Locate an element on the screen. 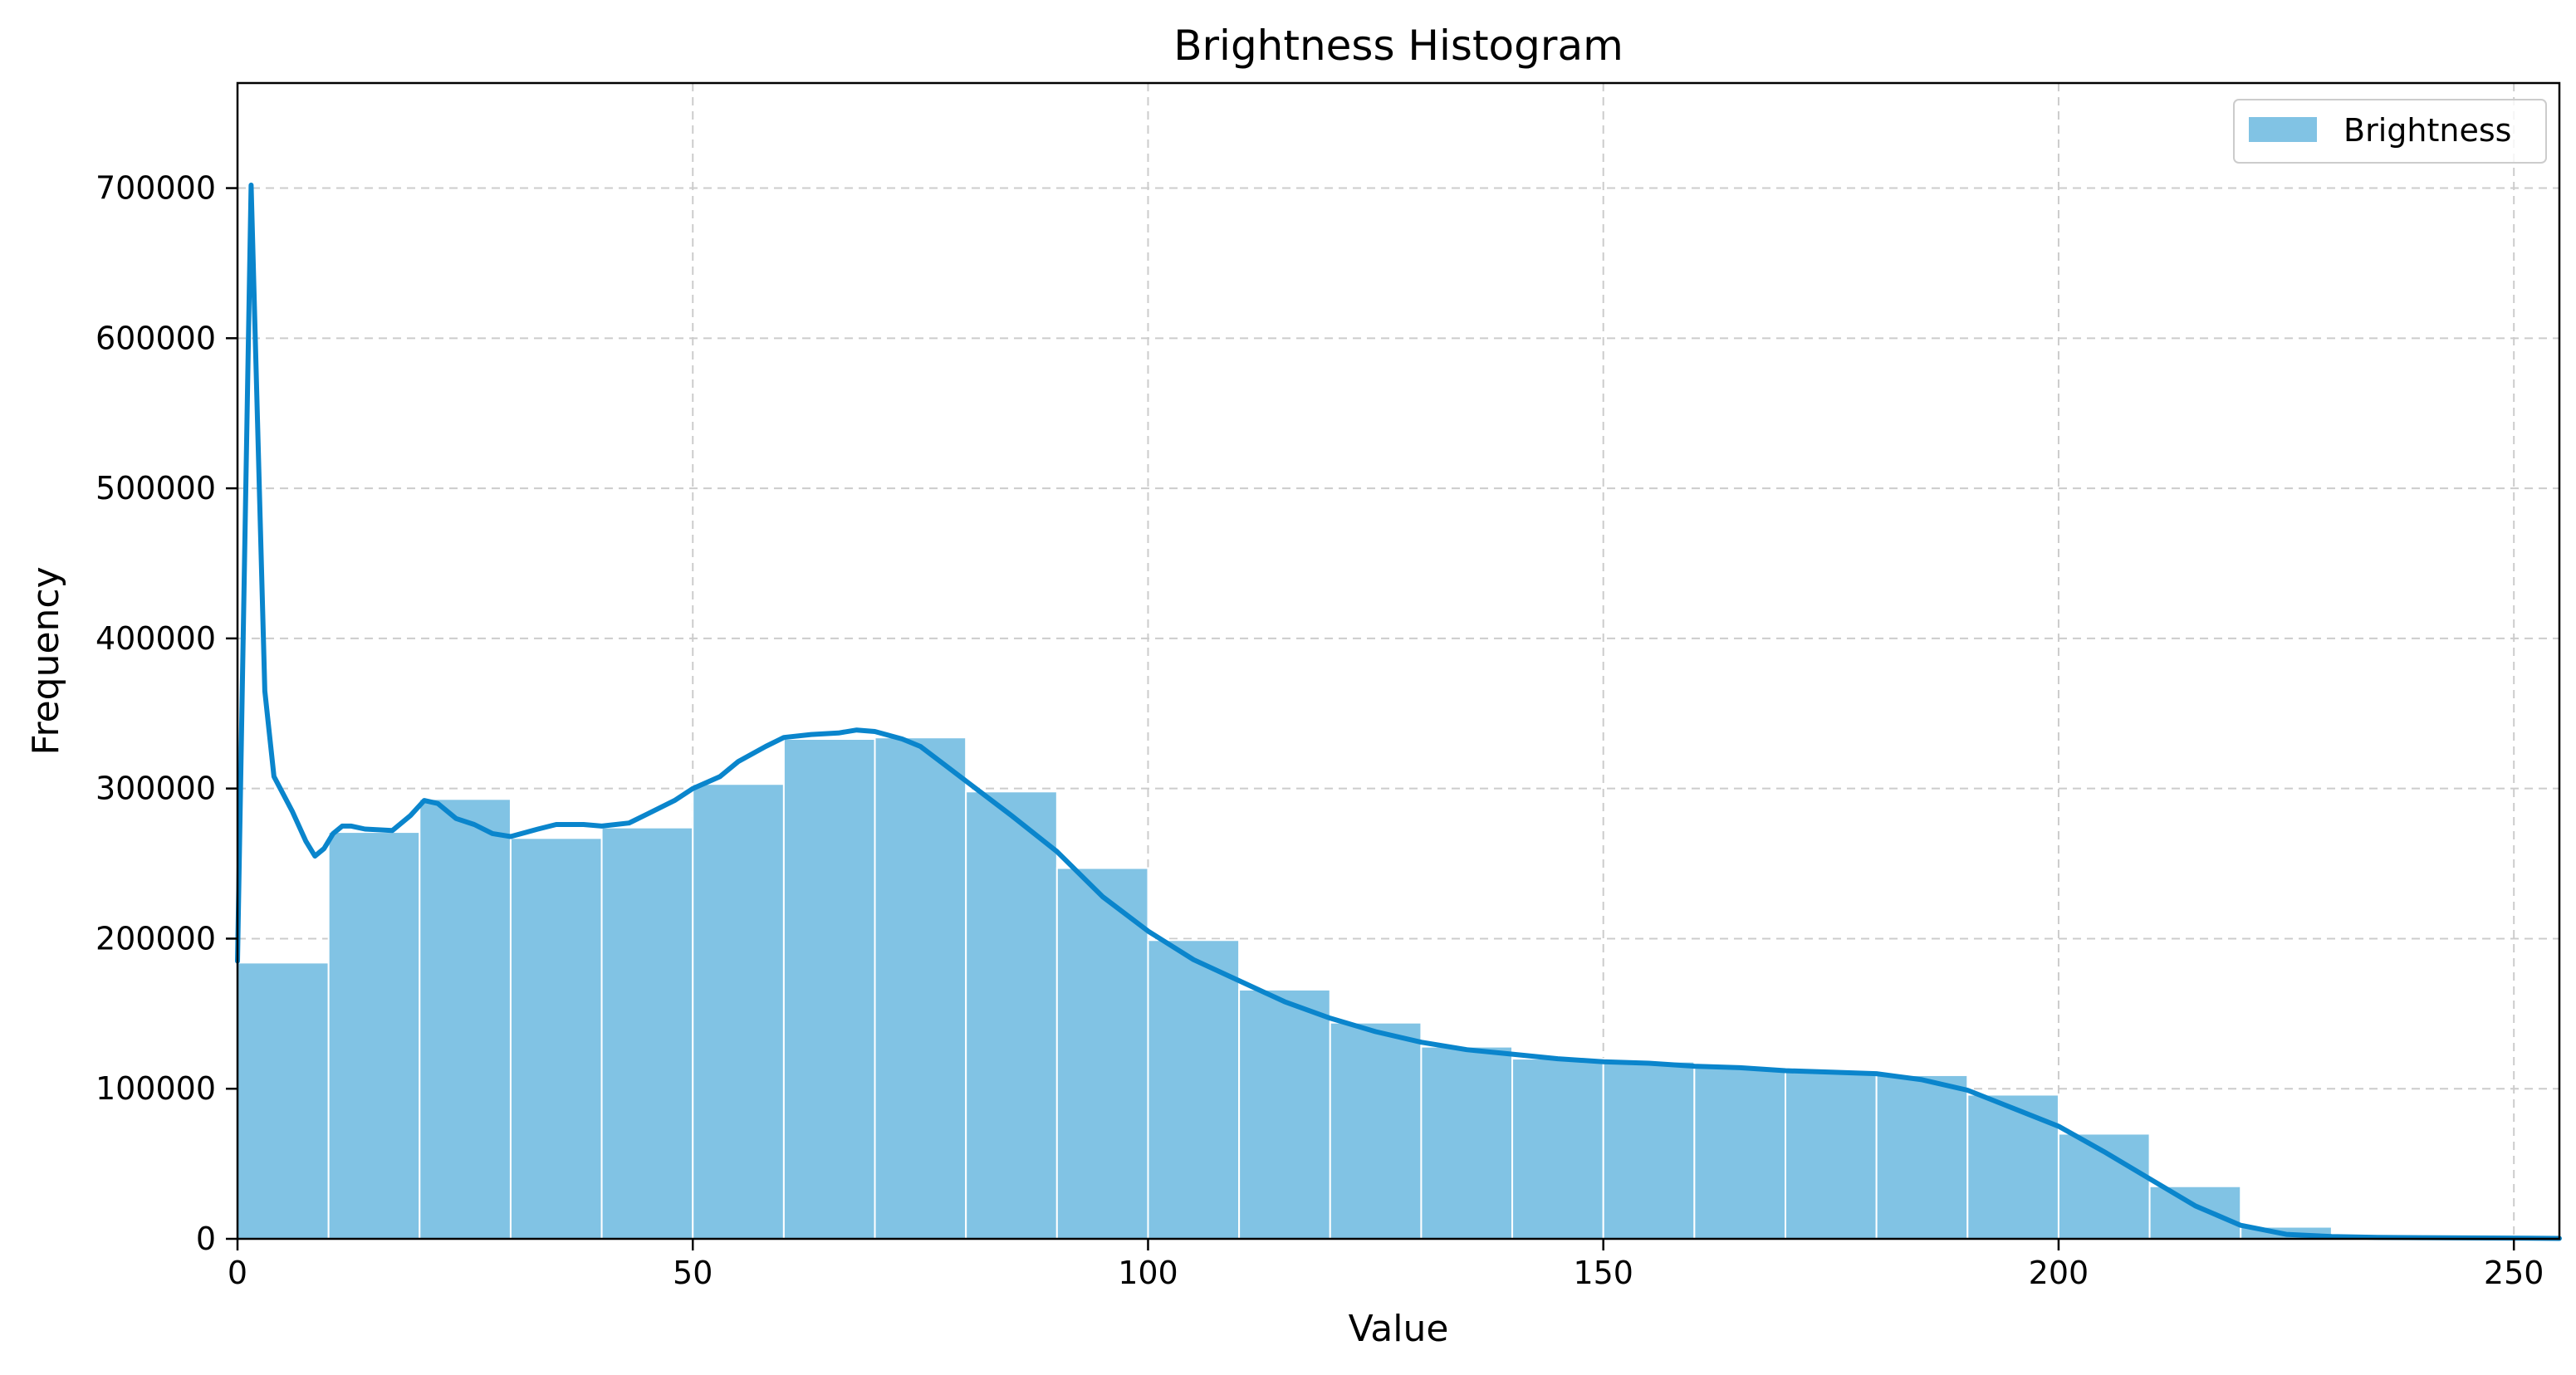  legend-label-brightness: Brightness is located at coordinates (2427, 130).